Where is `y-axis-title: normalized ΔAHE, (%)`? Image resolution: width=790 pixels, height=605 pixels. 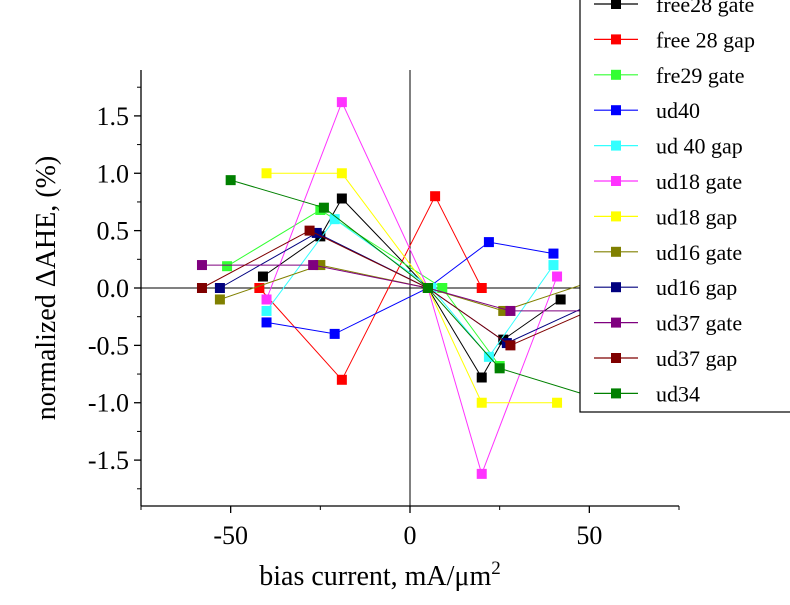 y-axis-title: normalized ΔAHE, (%) is located at coordinates (46, 288).